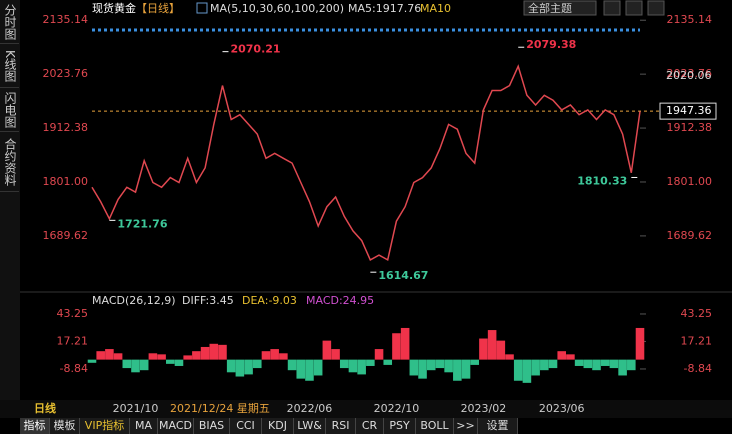 This screenshot has height=434, width=732. Describe the element at coordinates (142, 223) in the screenshot. I see `extreme-label: 1721.76` at that location.